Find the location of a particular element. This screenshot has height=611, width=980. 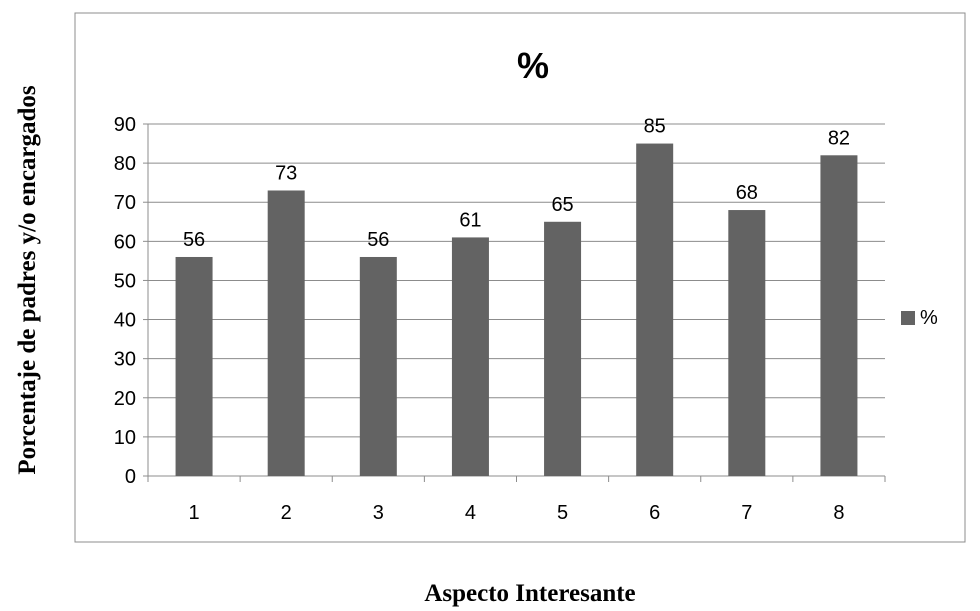

x-tick-label: 2 is located at coordinates (286, 513).